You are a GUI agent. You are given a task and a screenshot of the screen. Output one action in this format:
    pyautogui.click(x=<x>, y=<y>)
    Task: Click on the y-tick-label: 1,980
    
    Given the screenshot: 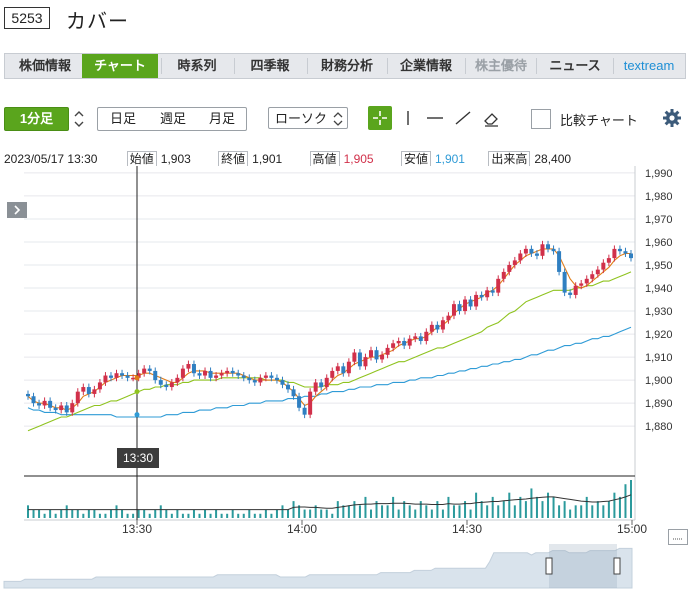 What is the action you would take?
    pyautogui.click(x=659, y=197)
    